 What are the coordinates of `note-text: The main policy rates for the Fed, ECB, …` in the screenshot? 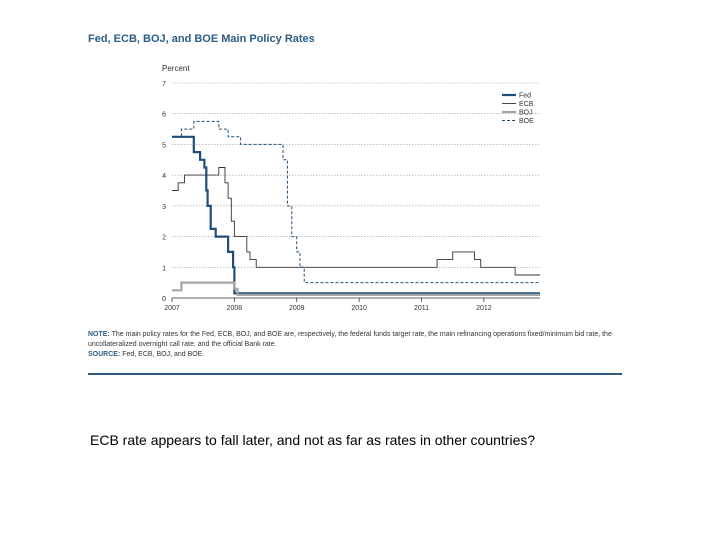 It's located at (350, 339).